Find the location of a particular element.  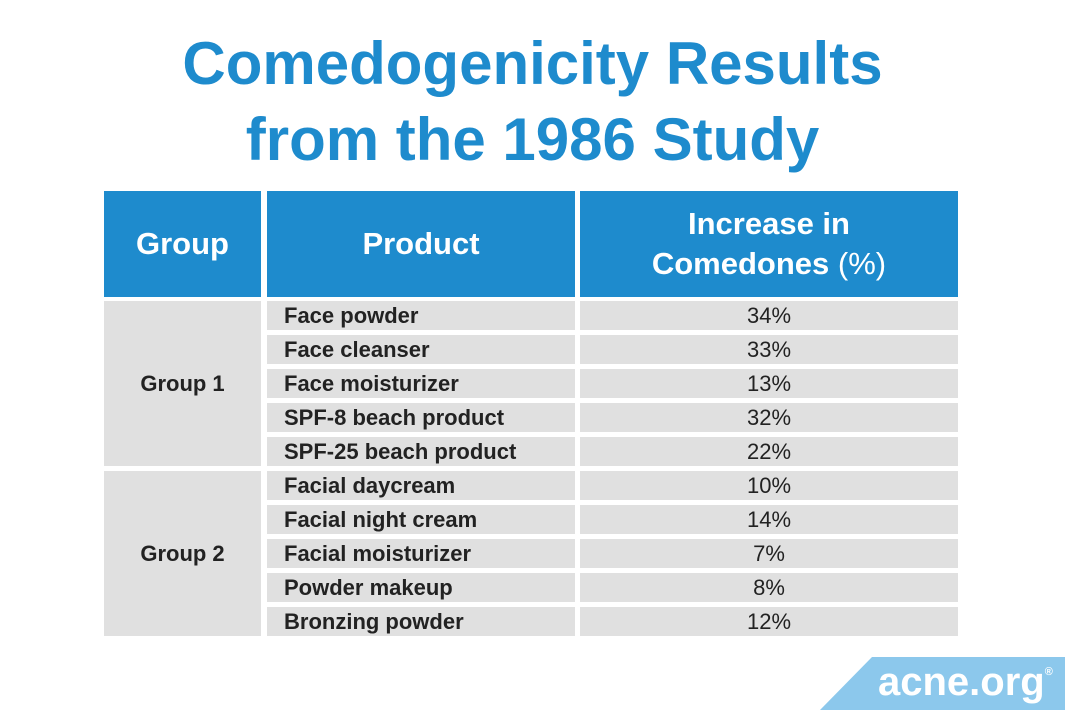

group-cell-text: Group 2 is located at coordinates (182, 553).